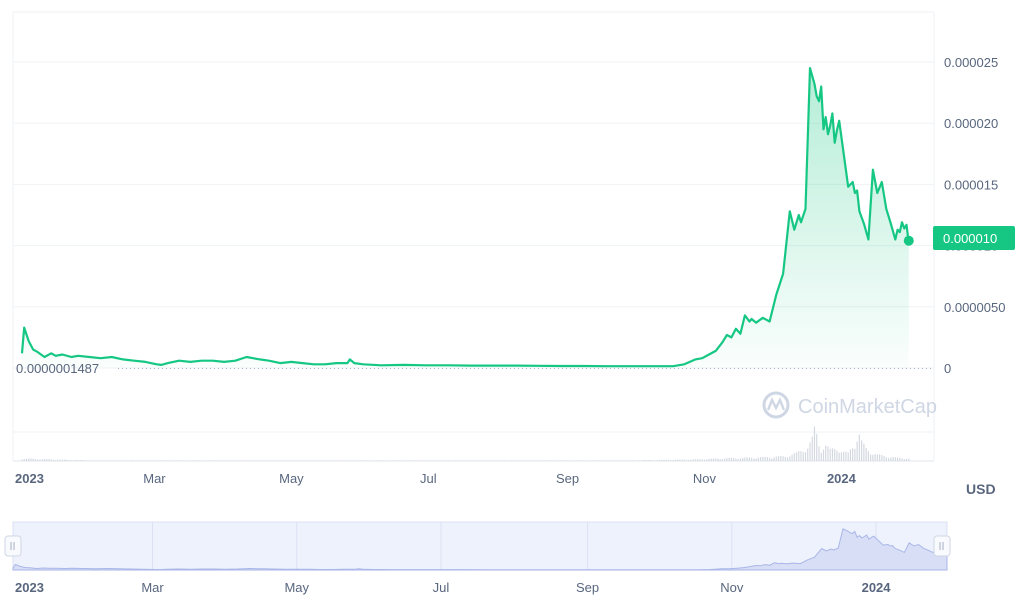 This screenshot has width=1024, height=610. I want to click on navigator-x-tick-label: 2024, so click(877, 587).